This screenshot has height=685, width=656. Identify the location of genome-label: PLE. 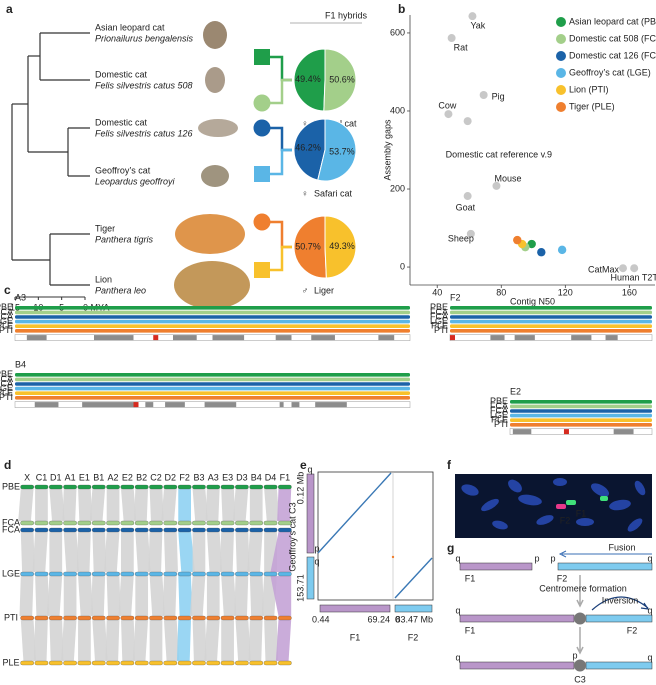
(10, 662).